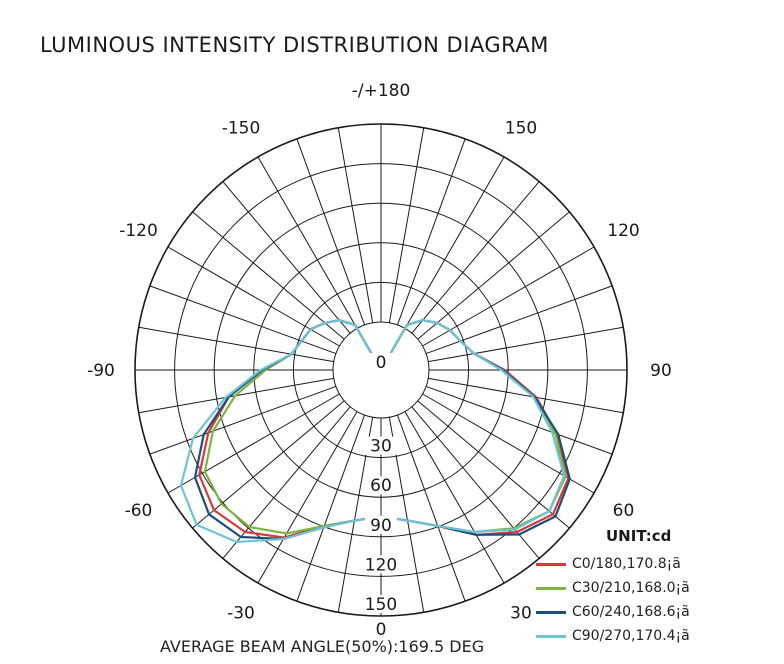 The image size is (784, 664). What do you see at coordinates (624, 511) in the screenshot?
I see `angle-tick-label: 60` at bounding box center [624, 511].